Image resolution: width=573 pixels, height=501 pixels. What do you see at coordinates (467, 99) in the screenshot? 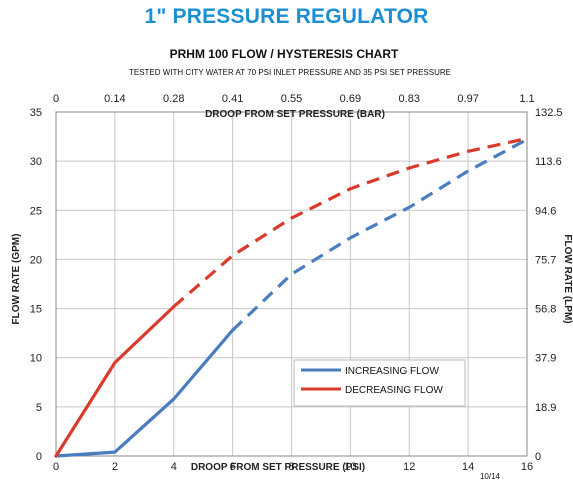
I see `x2-tick-label: 0.97` at bounding box center [467, 99].